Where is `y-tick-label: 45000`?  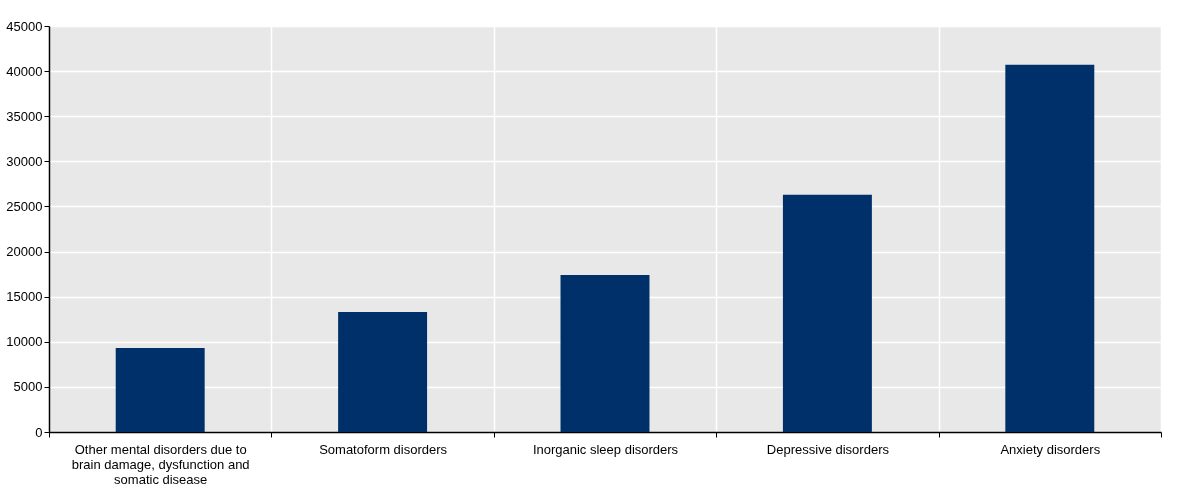
y-tick-label: 45000 is located at coordinates (24, 26).